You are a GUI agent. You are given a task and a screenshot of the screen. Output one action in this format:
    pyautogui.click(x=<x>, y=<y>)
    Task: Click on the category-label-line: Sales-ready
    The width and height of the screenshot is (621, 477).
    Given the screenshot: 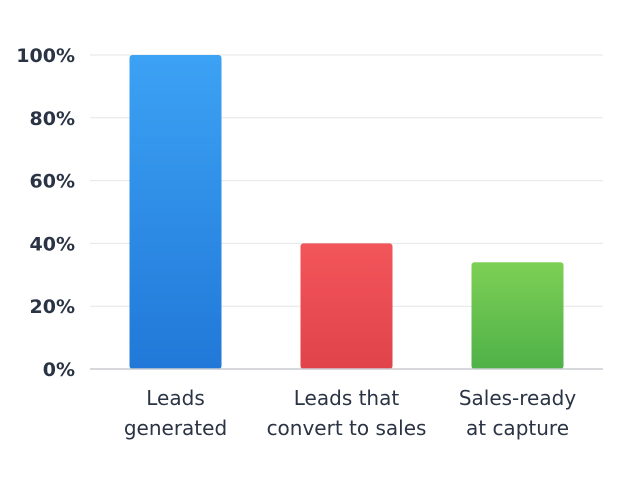 What is the action you would take?
    pyautogui.click(x=517, y=398)
    